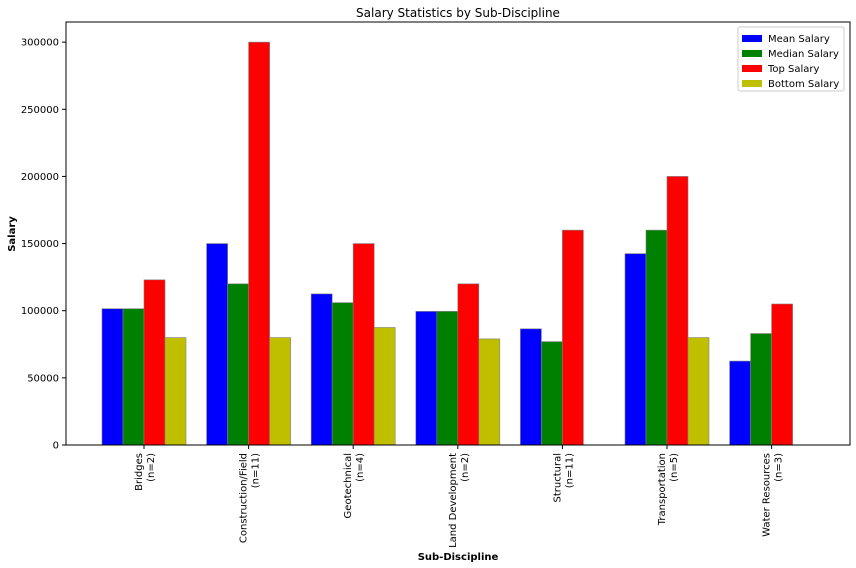 The height and width of the screenshot is (568, 856). I want to click on x-tick-label: Water Resources (n=3), so click(773, 495).